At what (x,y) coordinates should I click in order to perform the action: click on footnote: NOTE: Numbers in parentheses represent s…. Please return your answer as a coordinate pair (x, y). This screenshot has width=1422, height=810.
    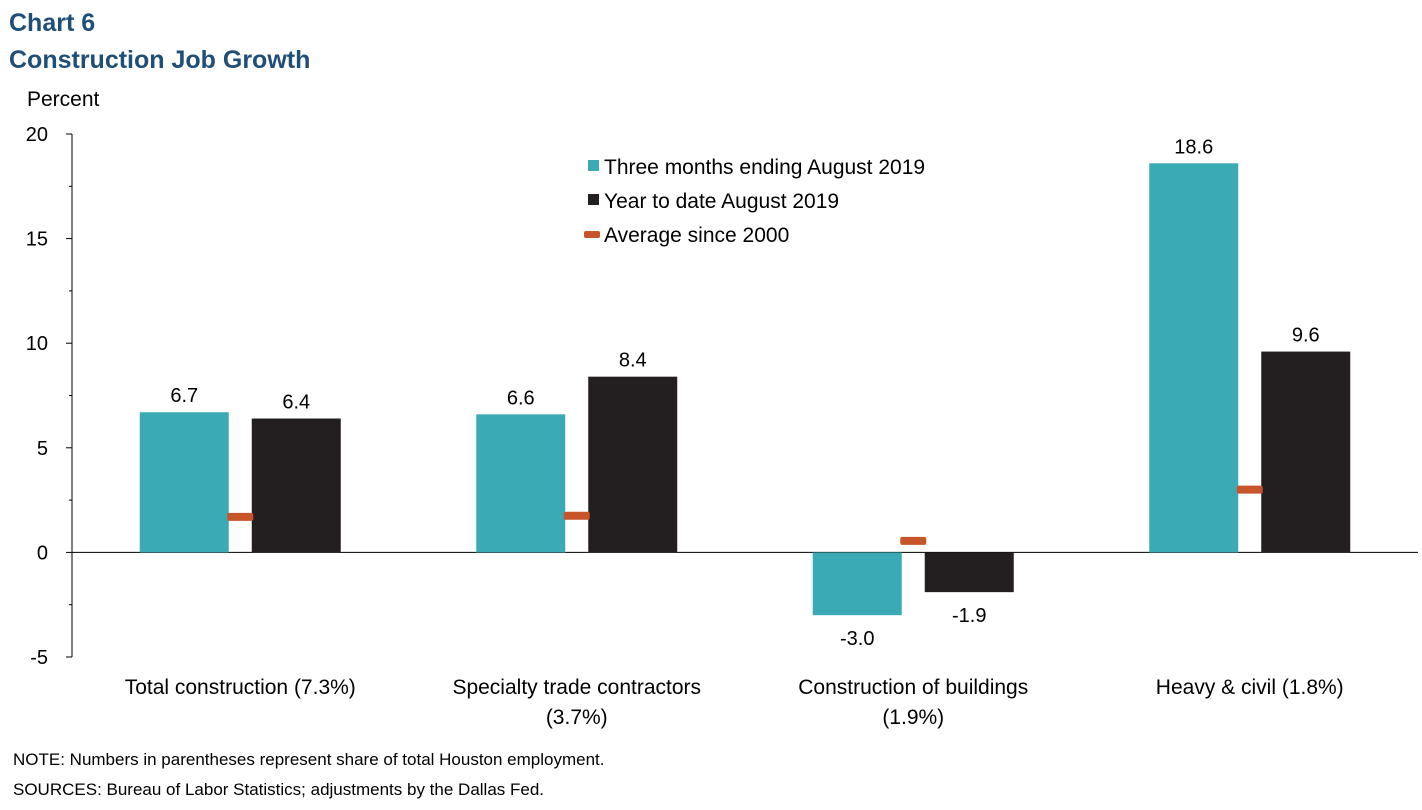
    Looking at the image, I should click on (309, 759).